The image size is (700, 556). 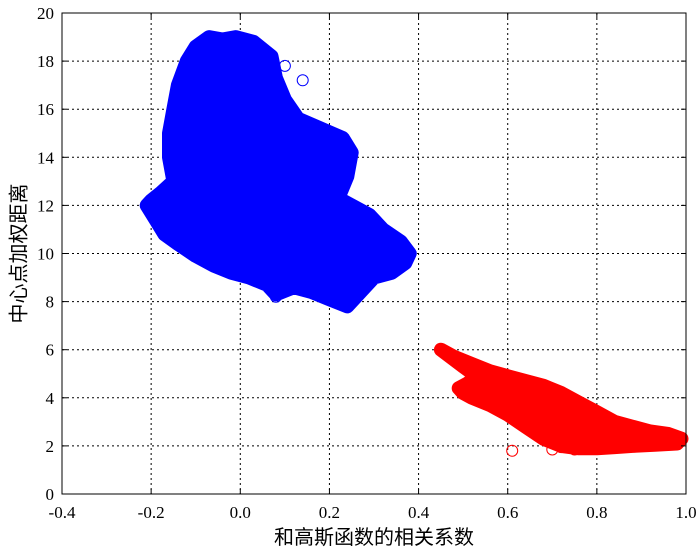 I want to click on x-tick-label: 0.8, so click(x=596, y=512).